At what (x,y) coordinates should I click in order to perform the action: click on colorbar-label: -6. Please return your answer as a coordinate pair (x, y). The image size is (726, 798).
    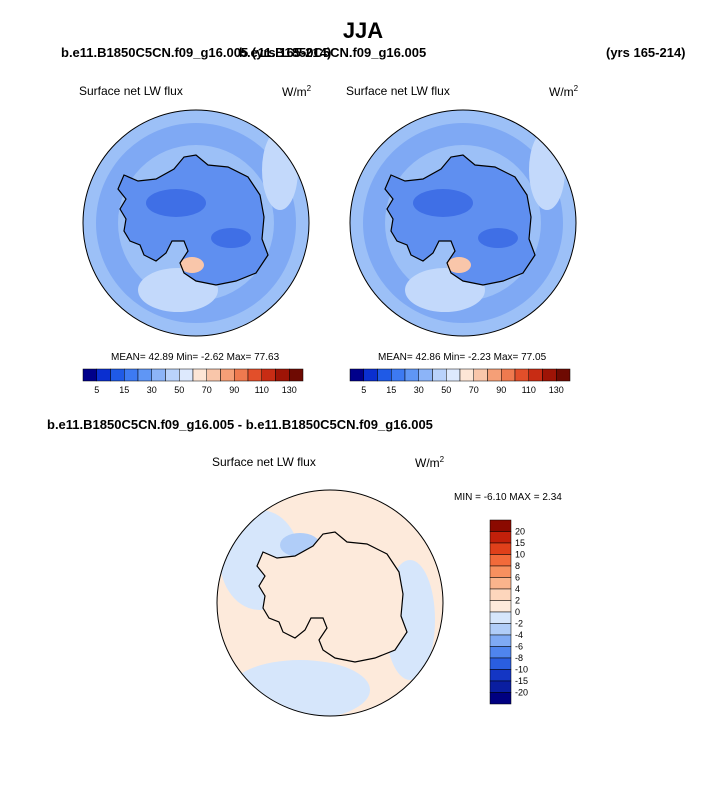
    Looking at the image, I should click on (519, 647).